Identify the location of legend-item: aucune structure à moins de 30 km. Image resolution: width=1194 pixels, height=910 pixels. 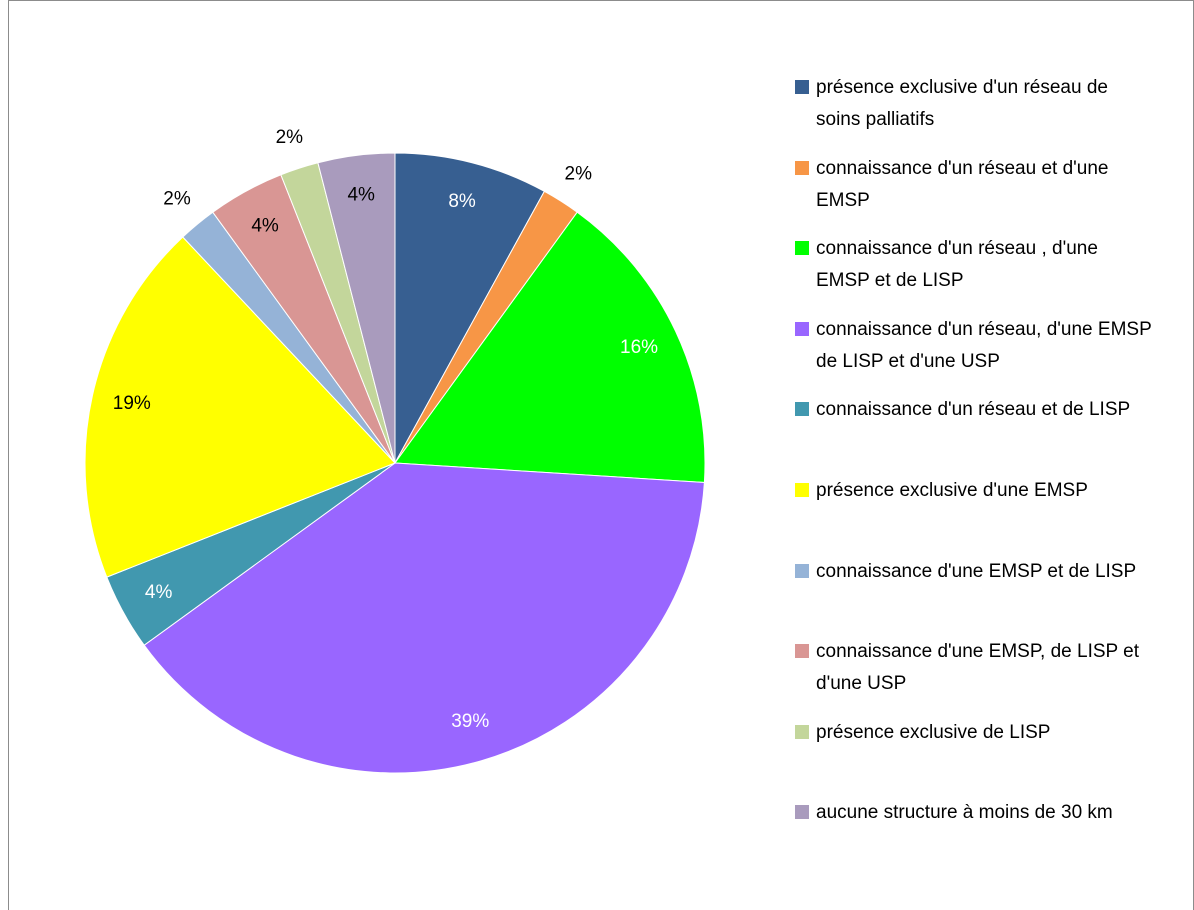
(975, 813).